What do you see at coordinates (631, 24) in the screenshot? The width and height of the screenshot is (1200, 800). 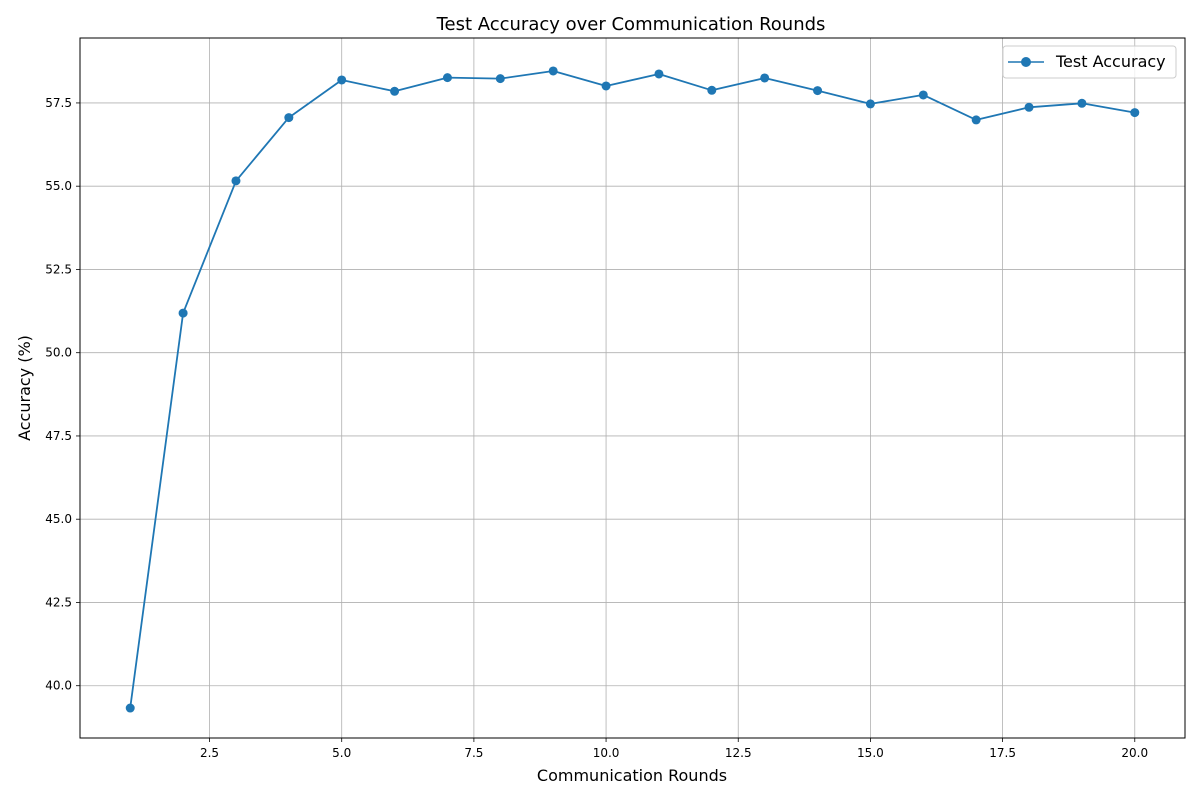 I see `chart-title: Test Accuracy over Communication Rounds` at bounding box center [631, 24].